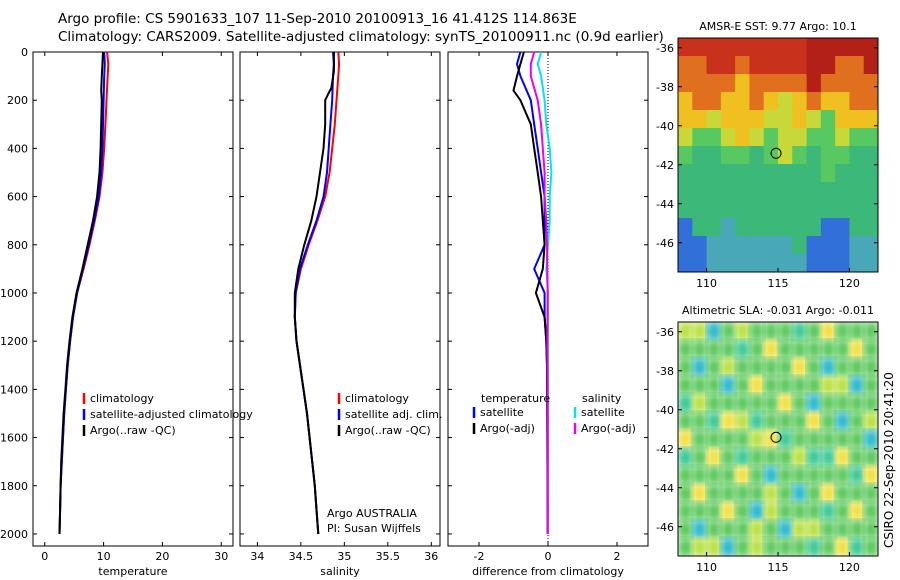  Describe the element at coordinates (665, 204) in the screenshot. I see `sst_map-ytick-label: -44` at that location.